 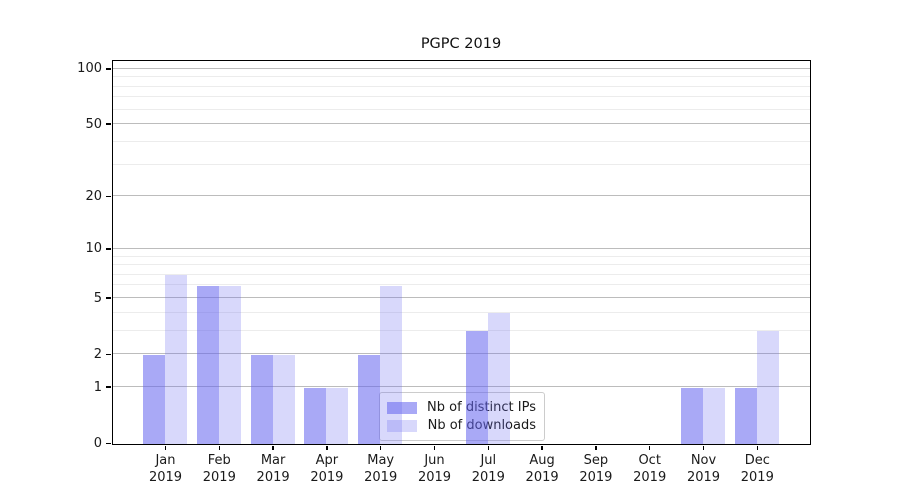 What do you see at coordinates (434, 460) in the screenshot?
I see `x-tick-month: Jun` at bounding box center [434, 460].